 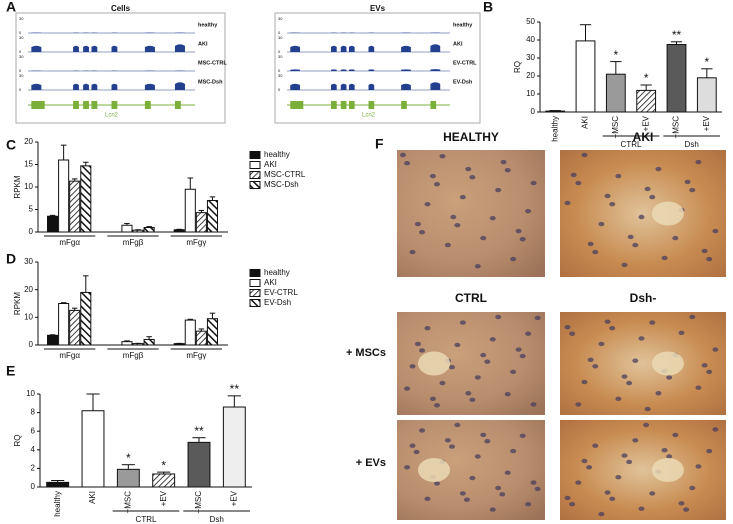 What do you see at coordinates (31, 344) in the screenshot?
I see `y-tick-label: 0` at bounding box center [31, 344].